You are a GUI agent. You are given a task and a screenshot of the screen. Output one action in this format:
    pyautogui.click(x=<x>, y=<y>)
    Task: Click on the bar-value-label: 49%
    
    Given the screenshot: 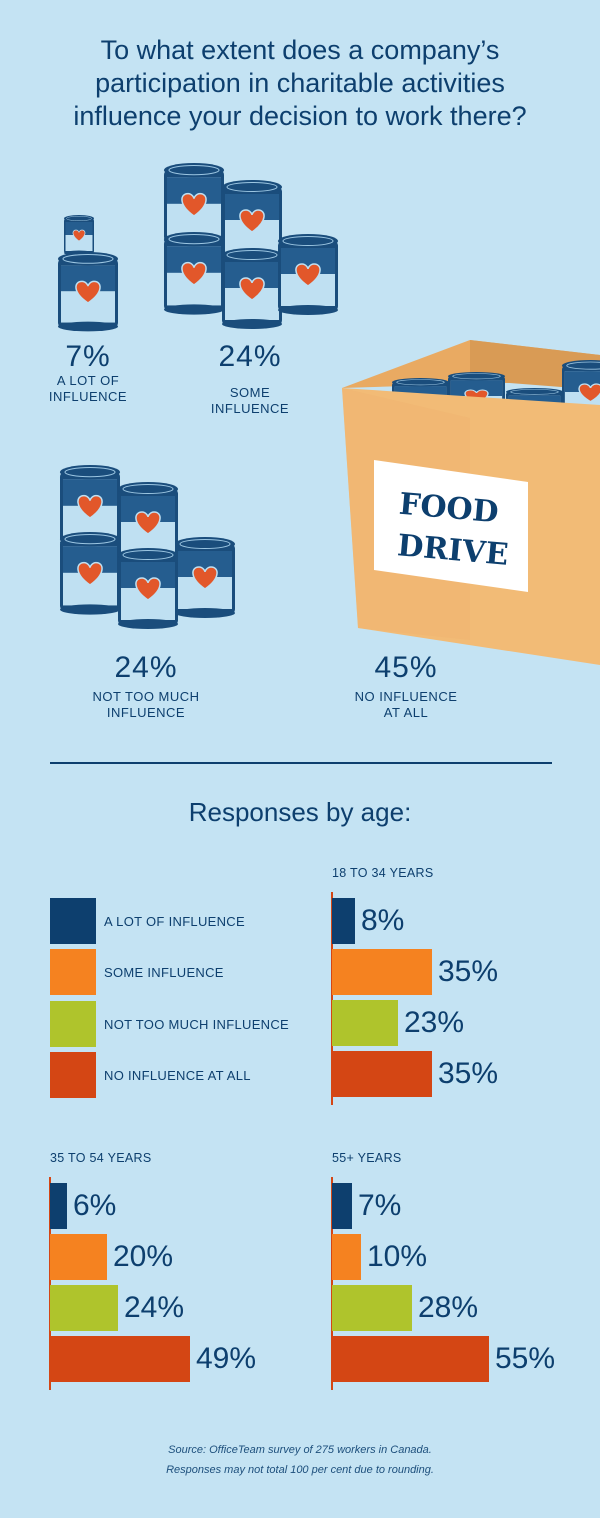 What is the action you would take?
    pyautogui.click(x=226, y=1358)
    